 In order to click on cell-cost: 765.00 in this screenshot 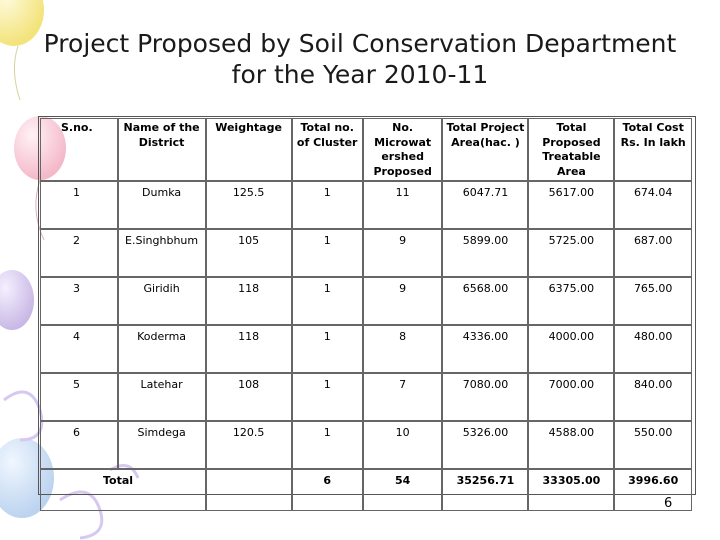, I will do `click(653, 301)`.